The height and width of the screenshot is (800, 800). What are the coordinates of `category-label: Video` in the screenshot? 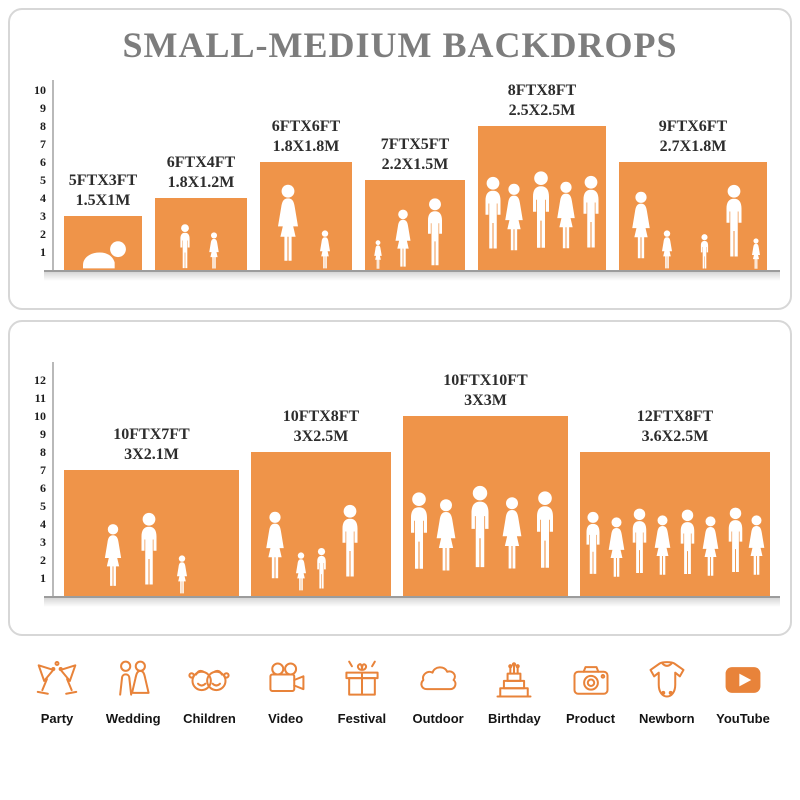 It's located at (286, 718).